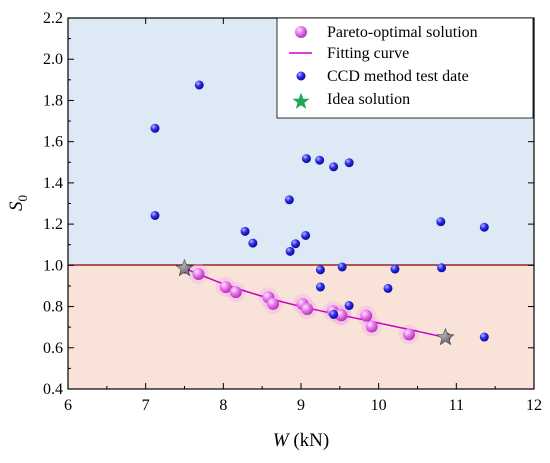 The height and width of the screenshot is (463, 550). Describe the element at coordinates (53, 100) in the screenshot. I see `y-tick-label: 1.8` at that location.